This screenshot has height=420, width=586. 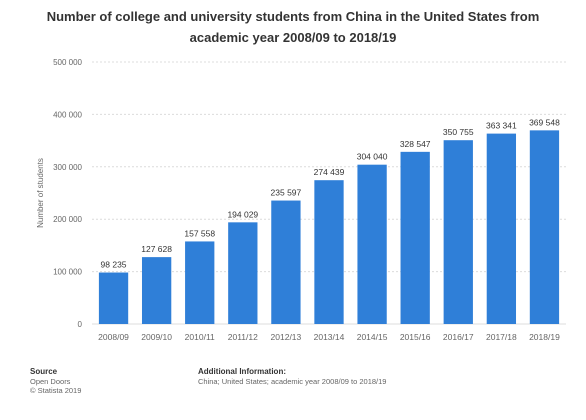 I want to click on x-tick-label: 2011/12, so click(x=243, y=337).